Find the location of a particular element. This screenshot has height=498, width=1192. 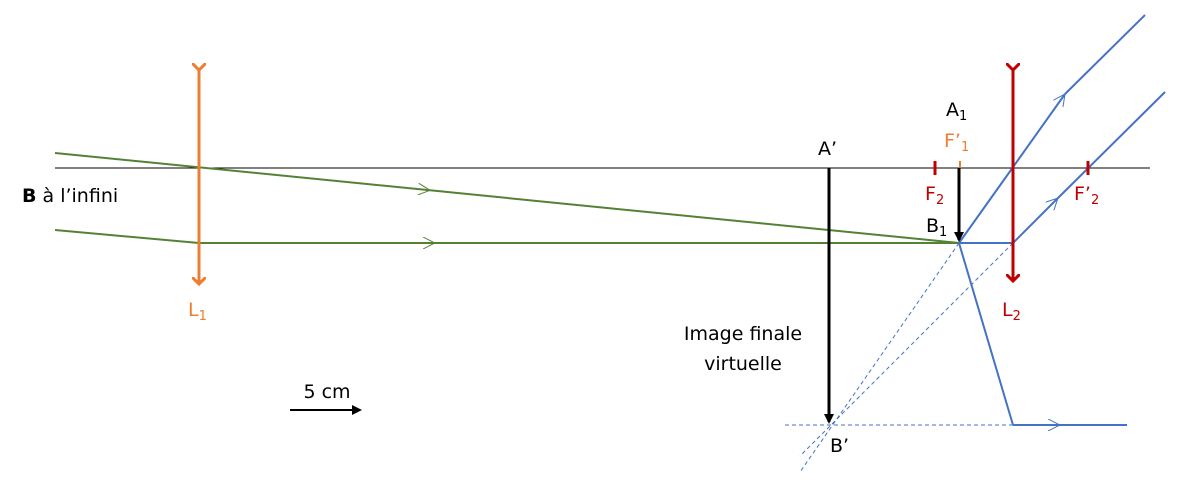

source-label: B à l’infini is located at coordinates (70, 196).